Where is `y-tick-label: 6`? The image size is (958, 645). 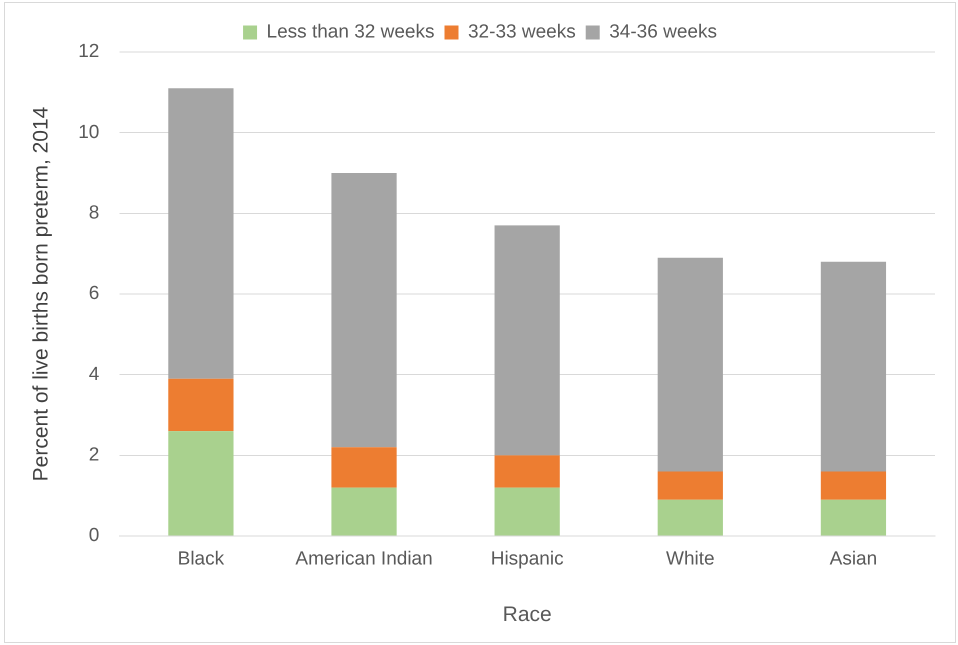
y-tick-label: 6 is located at coordinates (94, 293).